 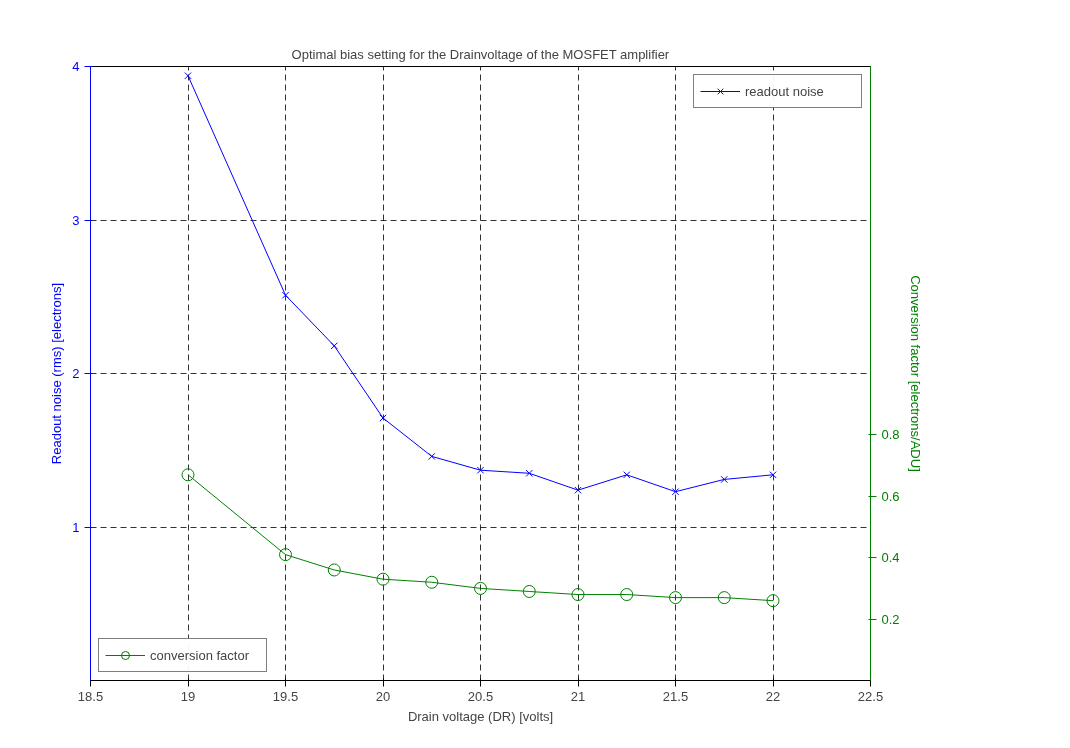 I want to click on chart-title: Optimal bias setting for the Drainvoltage of the MOSFET amplifier, so click(x=480, y=54).